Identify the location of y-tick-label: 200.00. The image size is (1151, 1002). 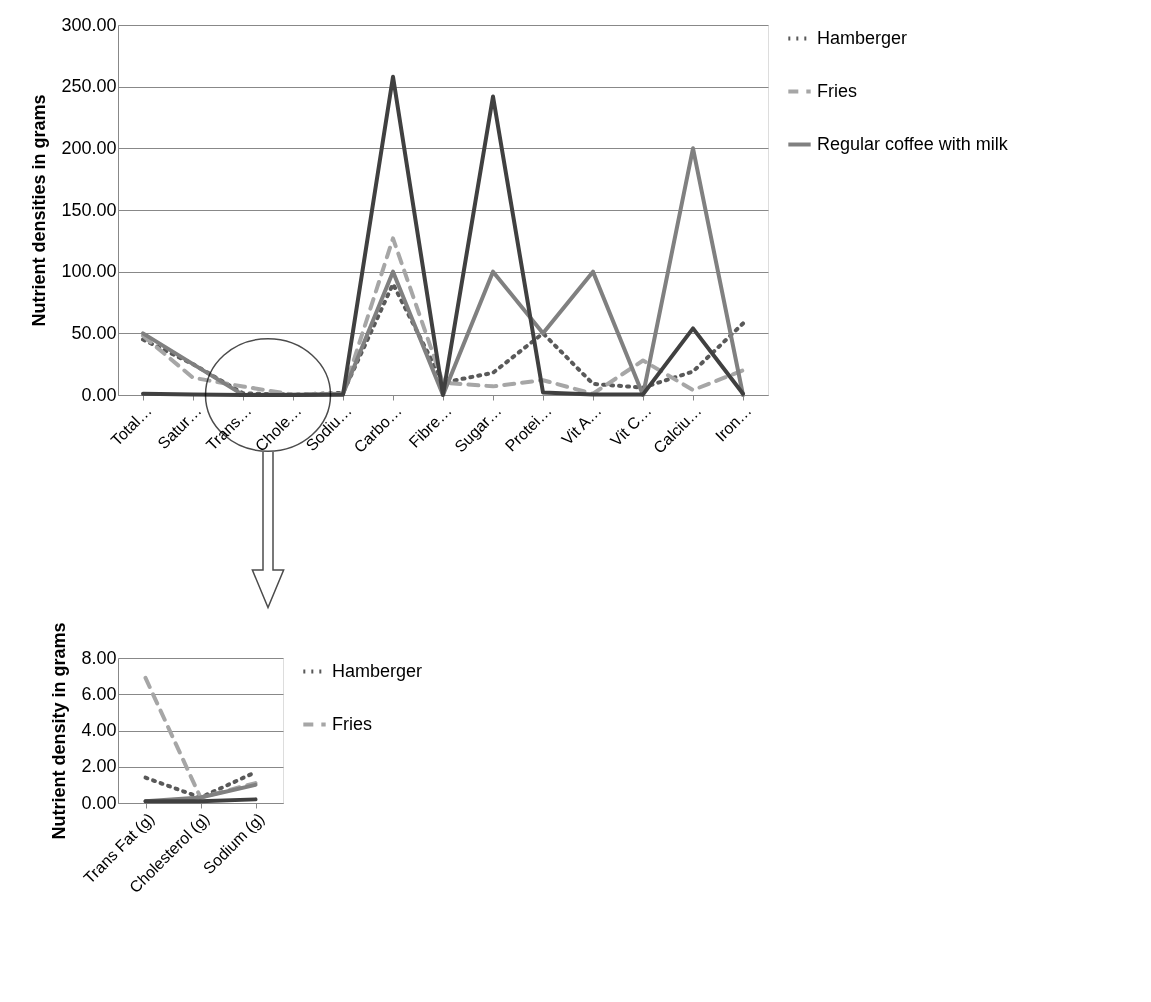
(89, 147).